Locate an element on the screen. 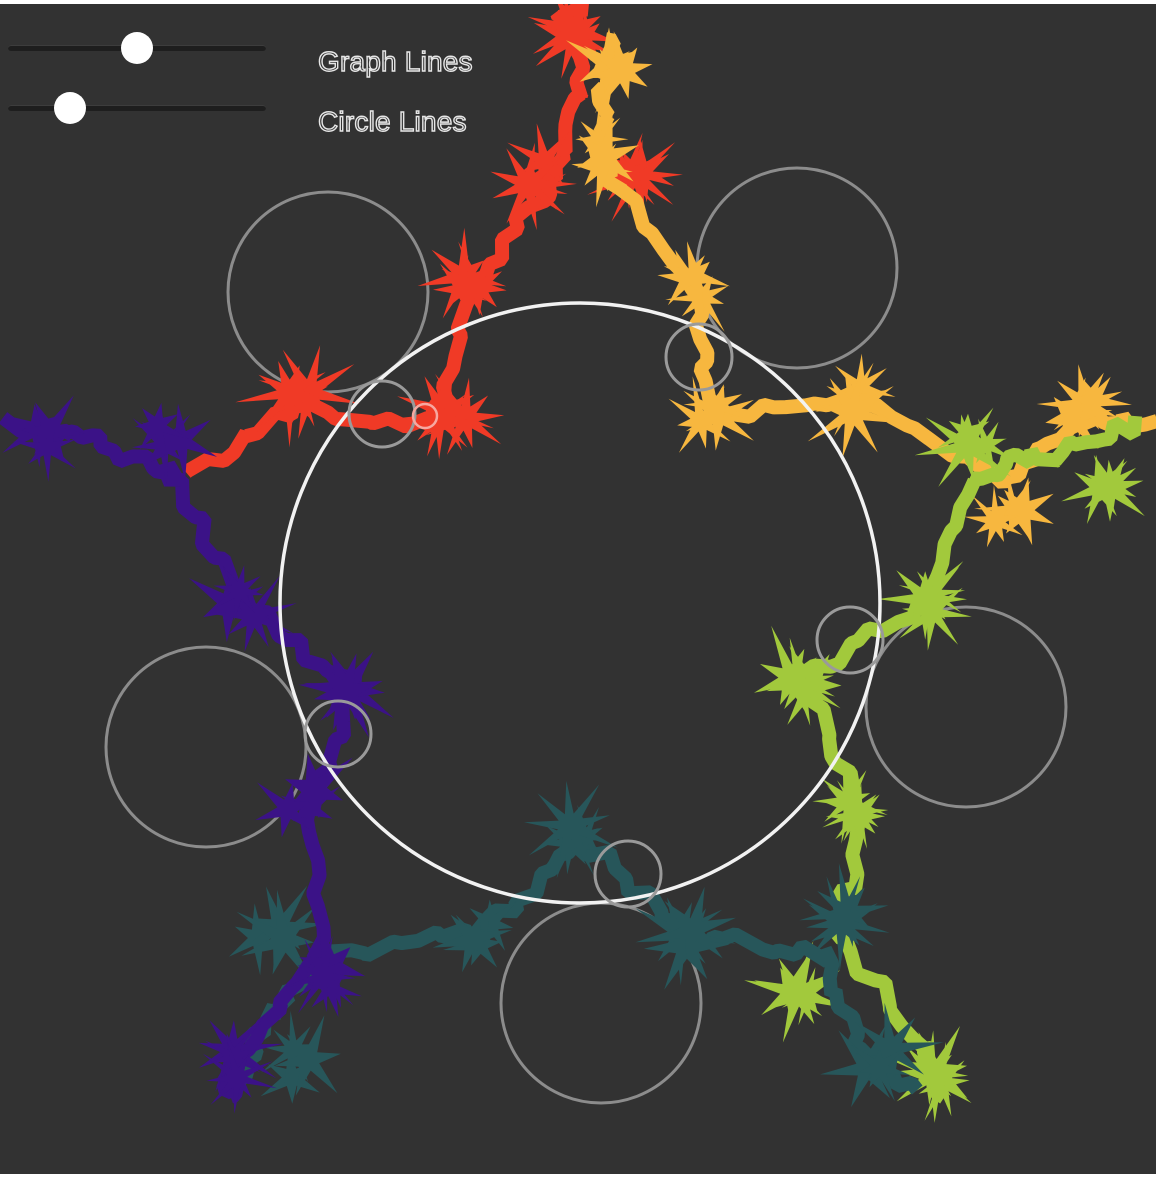 This screenshot has width=1156, height=1178. circle-lines-slider-track is located at coordinates (137, 108).